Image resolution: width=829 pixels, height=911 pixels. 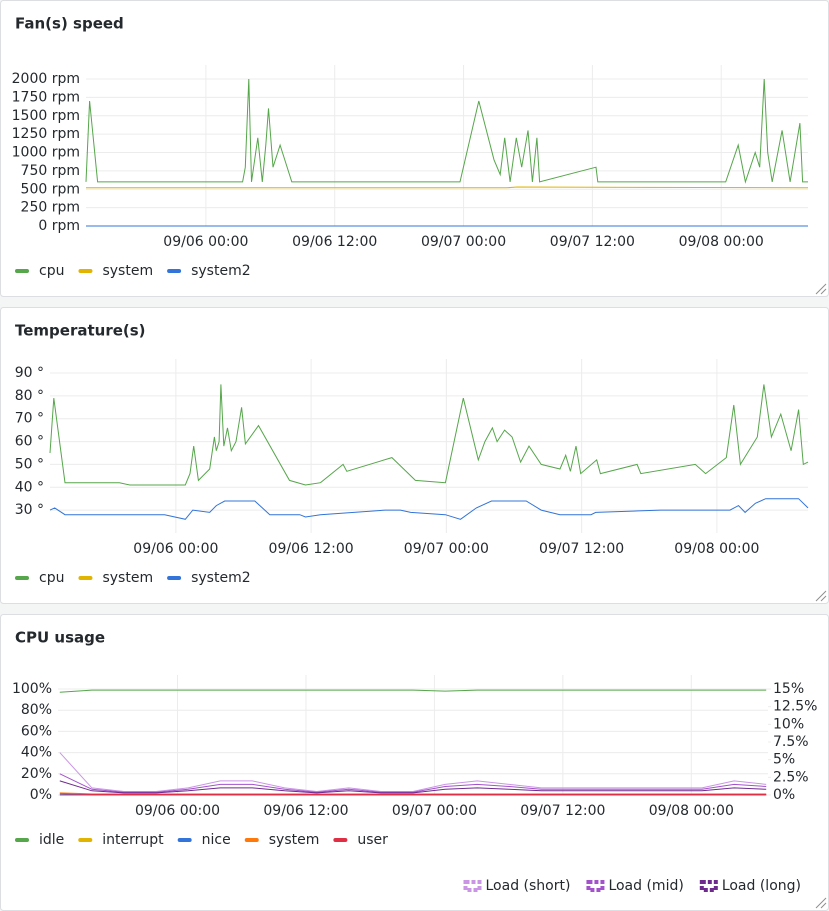 I want to click on y-tick-label: 750 rpm, so click(x=50, y=171).